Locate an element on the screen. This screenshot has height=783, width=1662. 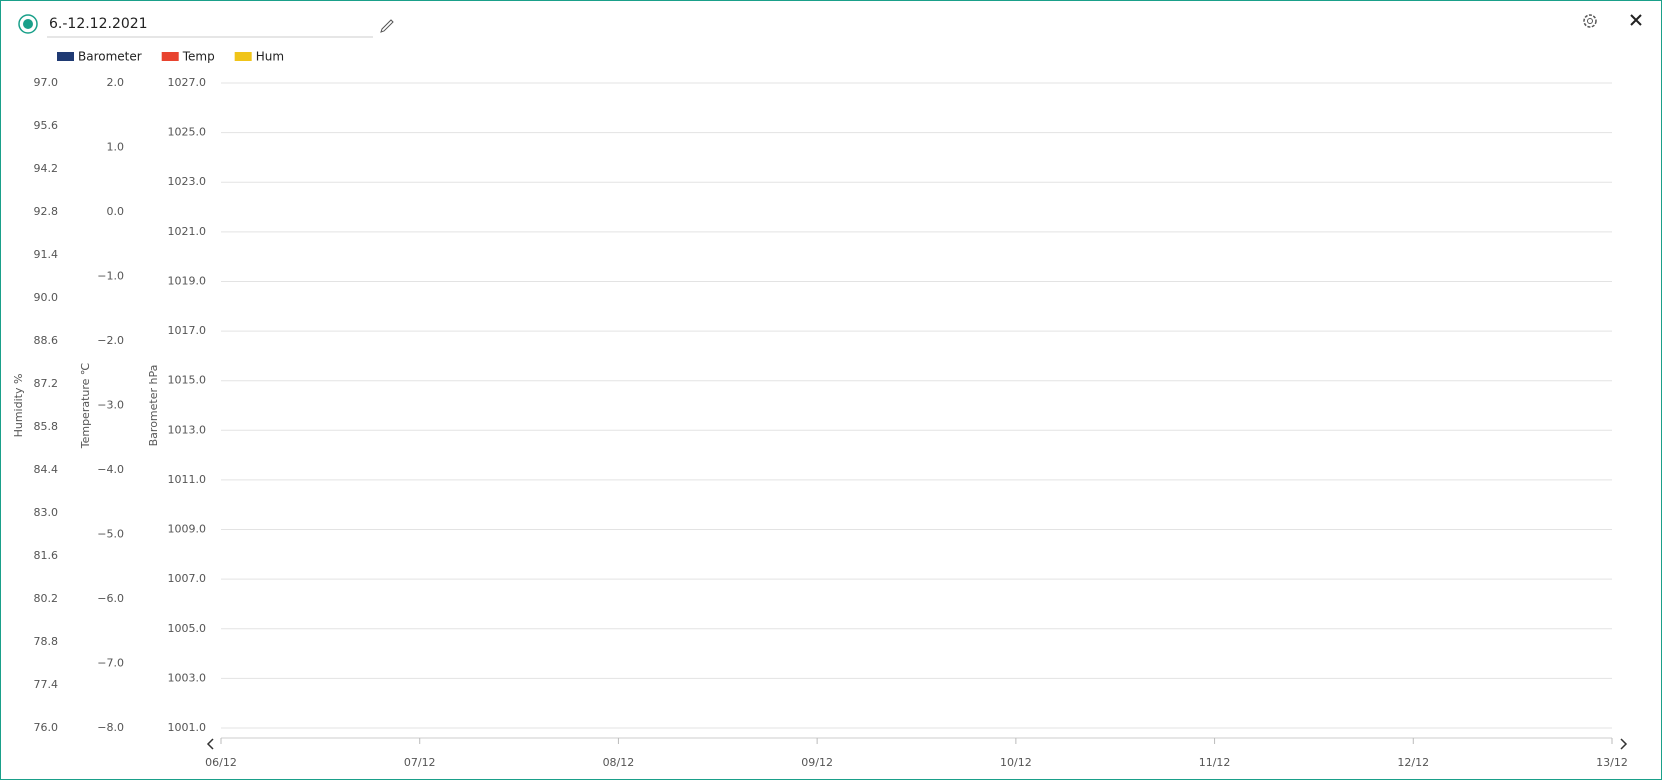
y-tick-label: 1013.0 is located at coordinates (187, 429).